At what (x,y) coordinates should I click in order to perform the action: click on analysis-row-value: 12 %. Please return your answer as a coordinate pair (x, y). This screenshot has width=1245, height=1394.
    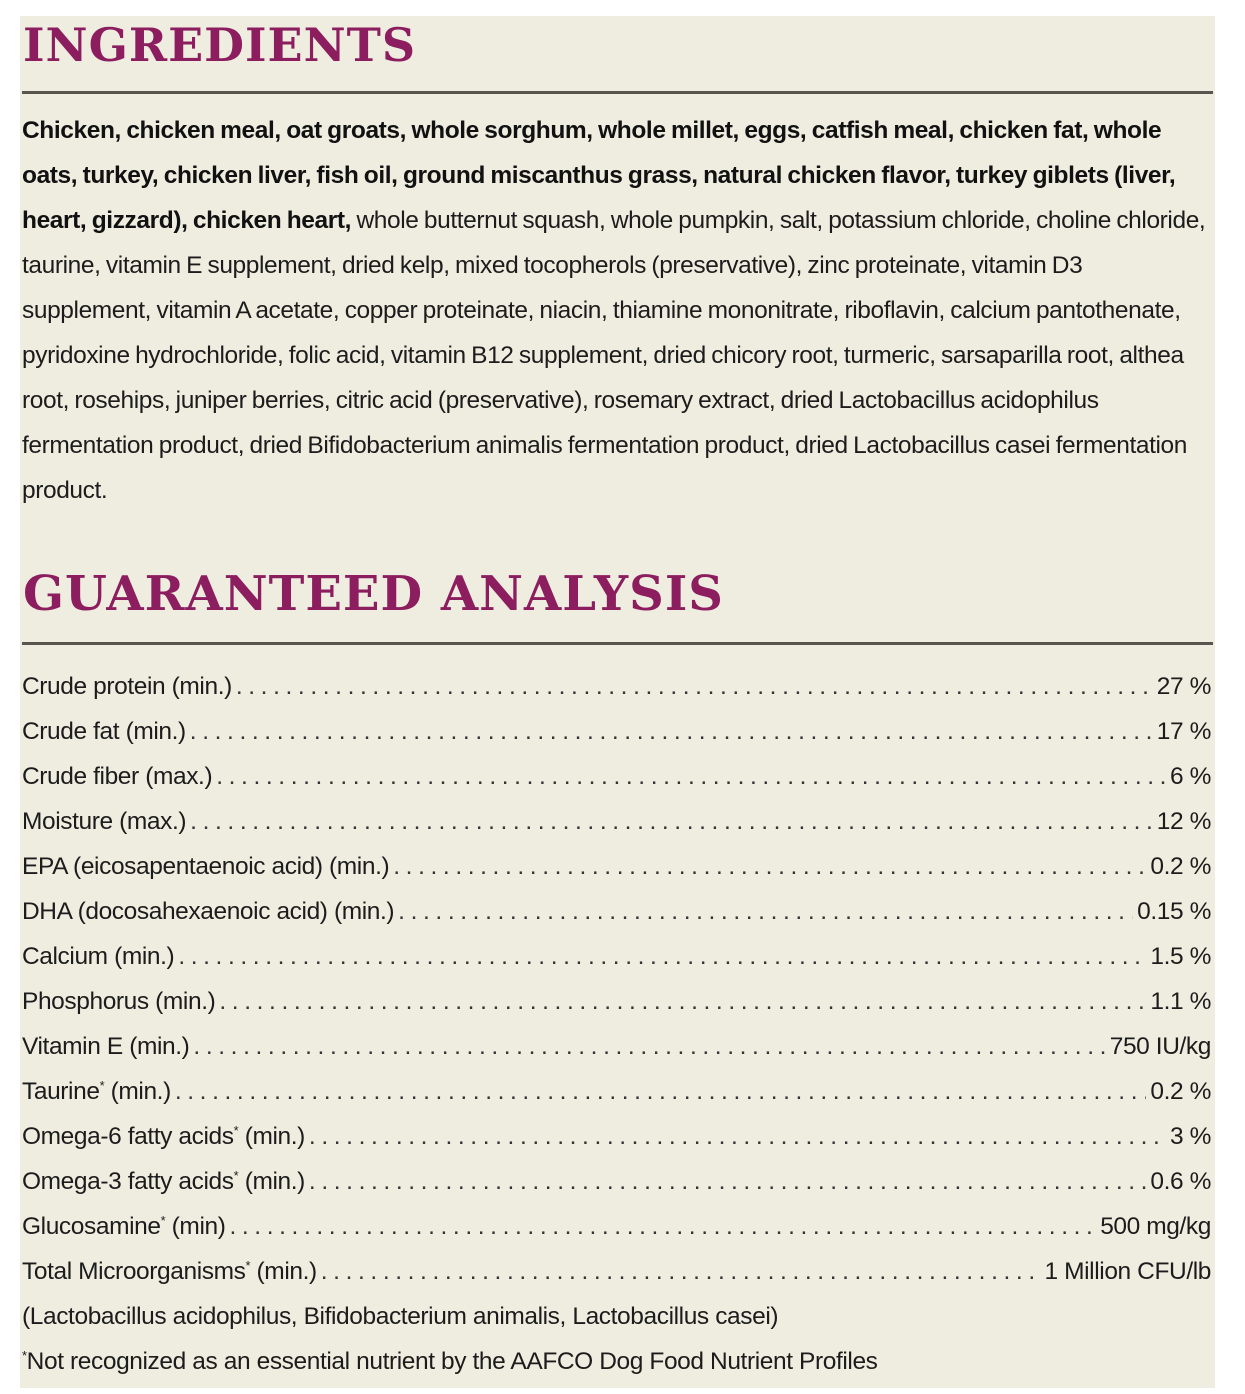
    Looking at the image, I should click on (1184, 821).